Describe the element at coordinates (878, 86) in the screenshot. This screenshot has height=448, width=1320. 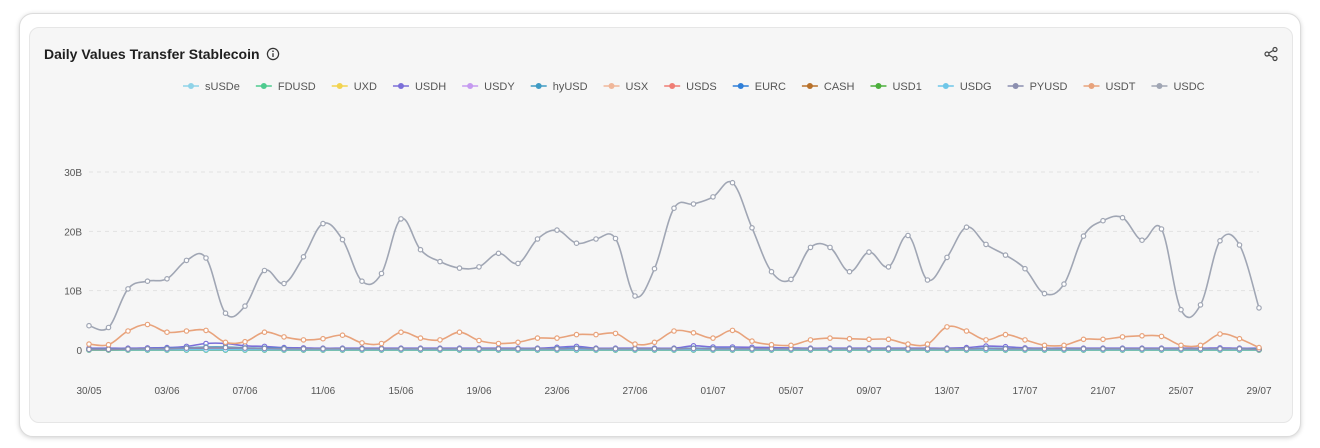
I see `legend-marker-usd1` at that location.